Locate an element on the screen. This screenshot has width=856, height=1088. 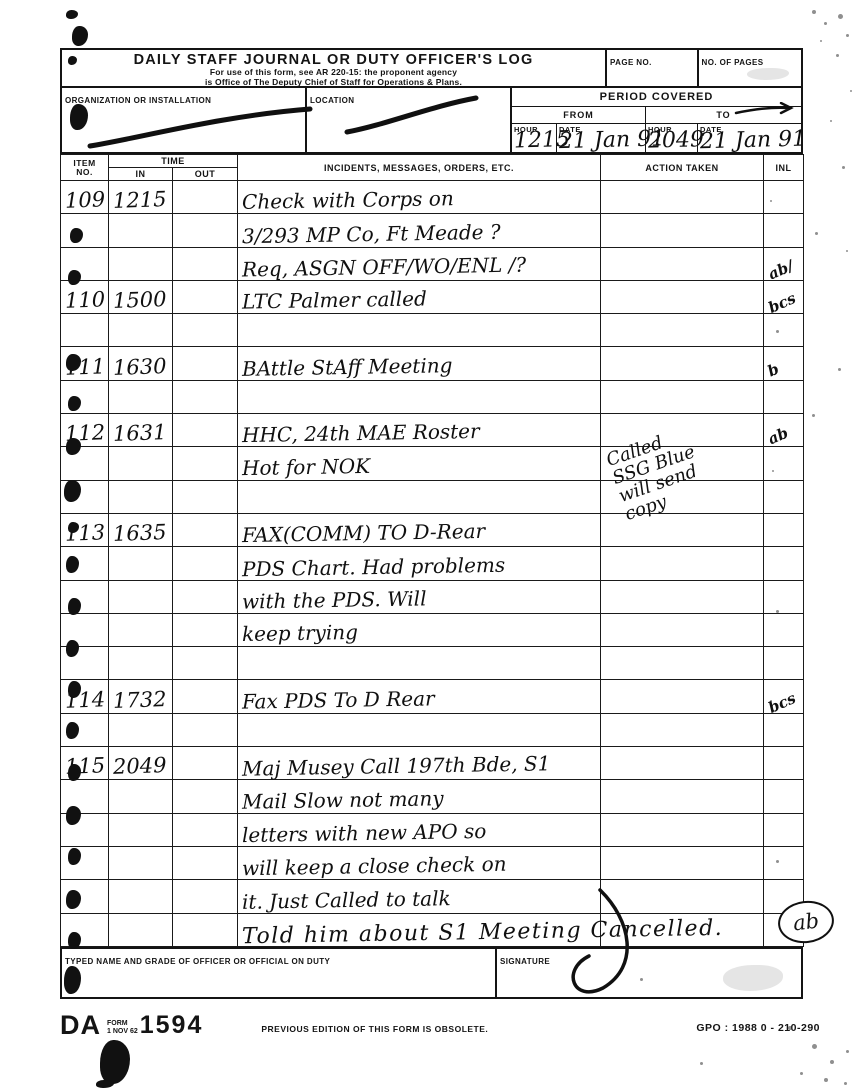
location-box: LOCATION is located at coordinates (409, 120).